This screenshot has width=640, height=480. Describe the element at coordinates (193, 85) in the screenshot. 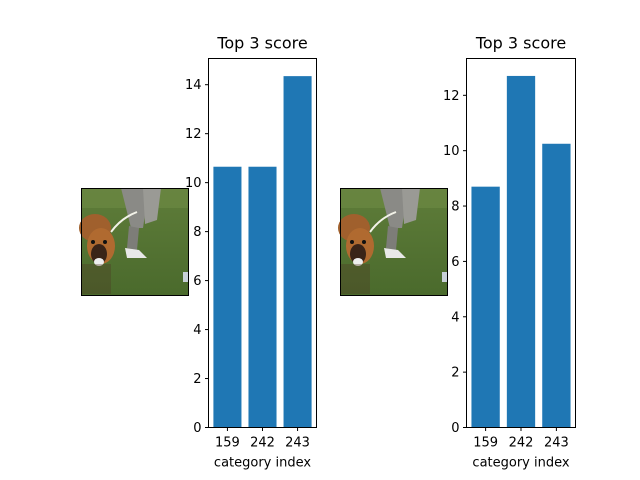

I see `y-tick-label: 14` at that location.